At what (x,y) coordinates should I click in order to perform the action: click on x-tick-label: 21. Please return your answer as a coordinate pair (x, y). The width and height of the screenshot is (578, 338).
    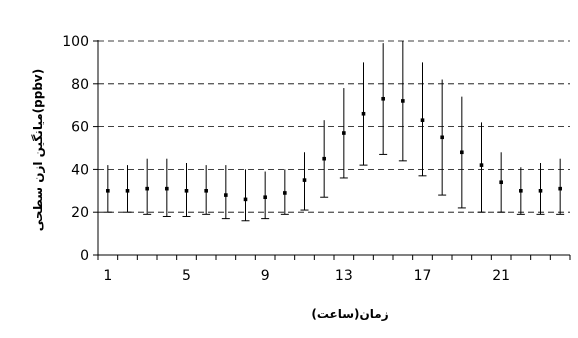
    Looking at the image, I should click on (501, 276).